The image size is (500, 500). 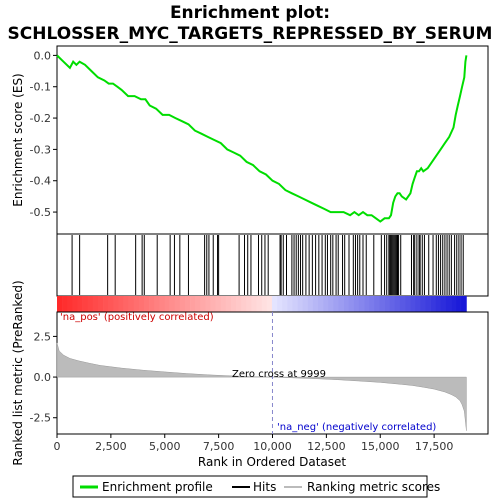 I want to click on x-tick-label: 12,500, so click(x=326, y=446).